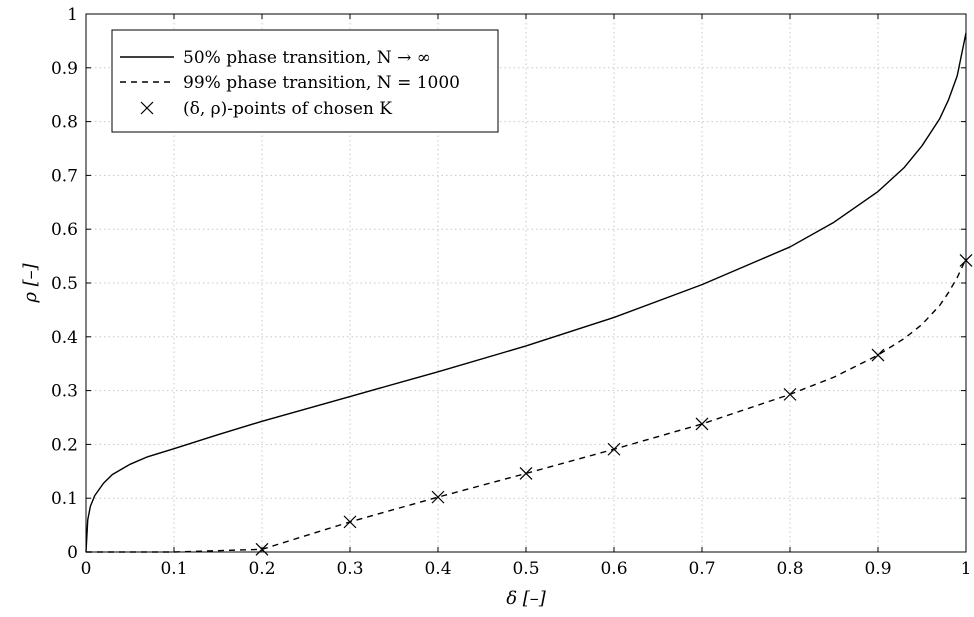 The height and width of the screenshot is (617, 974). I want to click on y-tick-label: 0.2, so click(64, 445).